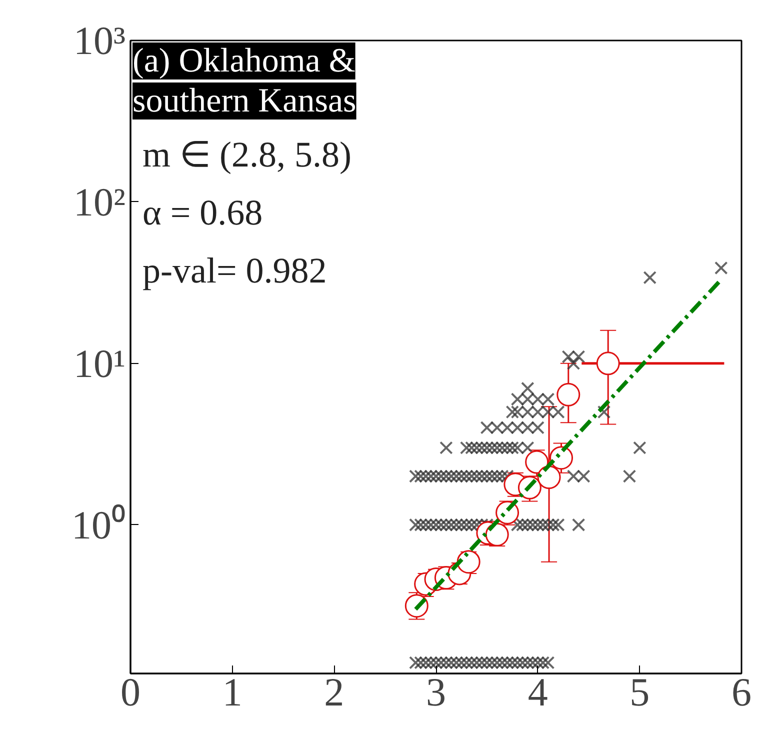  Describe the element at coordinates (247, 154) in the screenshot. I see `annotation: m ∈ (2.8, 5.8)` at that location.